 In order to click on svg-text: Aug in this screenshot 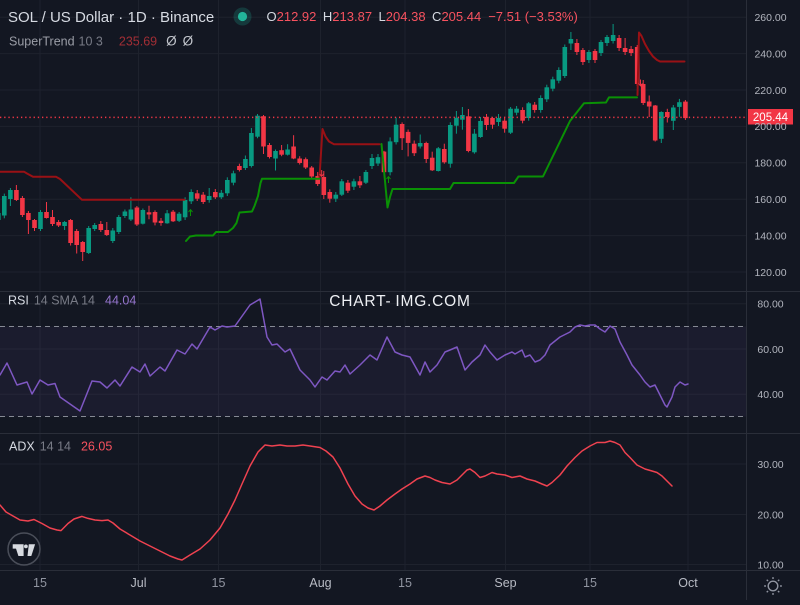, I will do `click(320, 583)`.